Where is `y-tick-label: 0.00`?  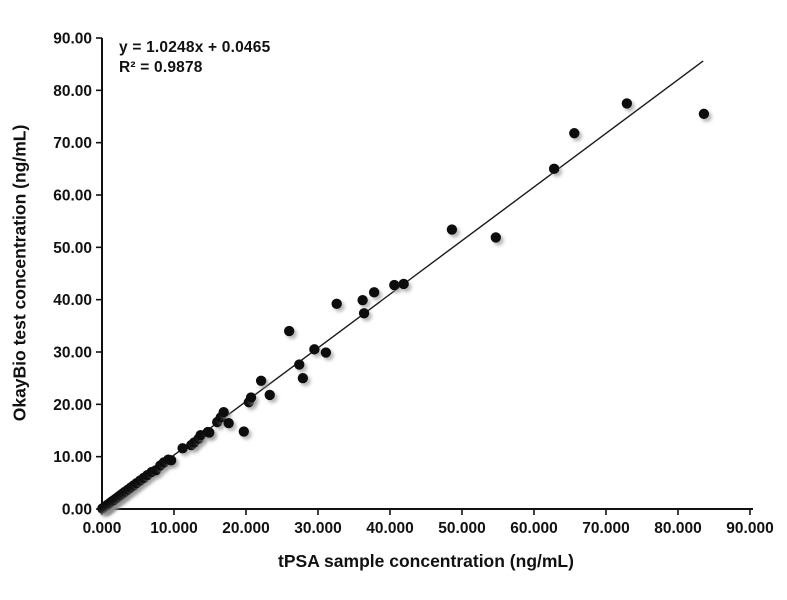 y-tick-label: 0.00 is located at coordinates (77, 510).